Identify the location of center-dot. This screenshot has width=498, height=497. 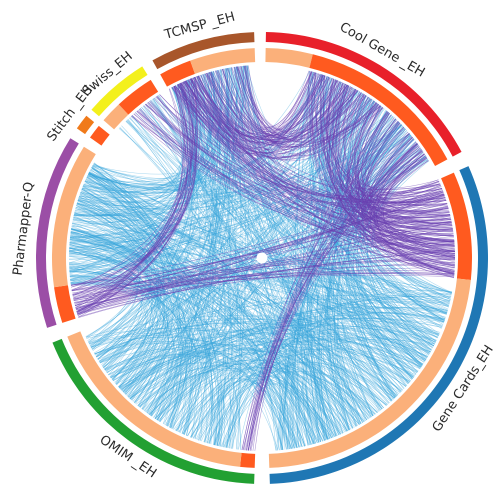
(262, 258).